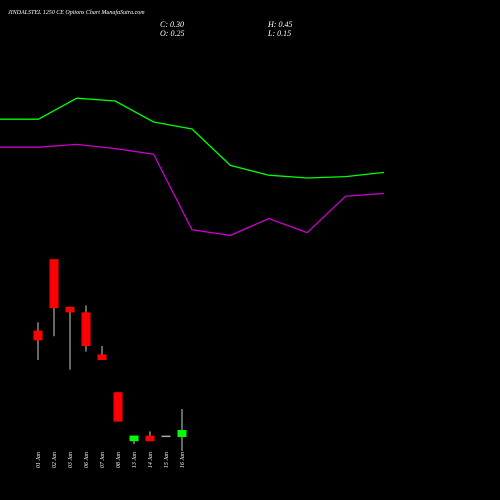  Describe the element at coordinates (172, 24) in the screenshot. I see `info-close: C: 0.30` at that location.